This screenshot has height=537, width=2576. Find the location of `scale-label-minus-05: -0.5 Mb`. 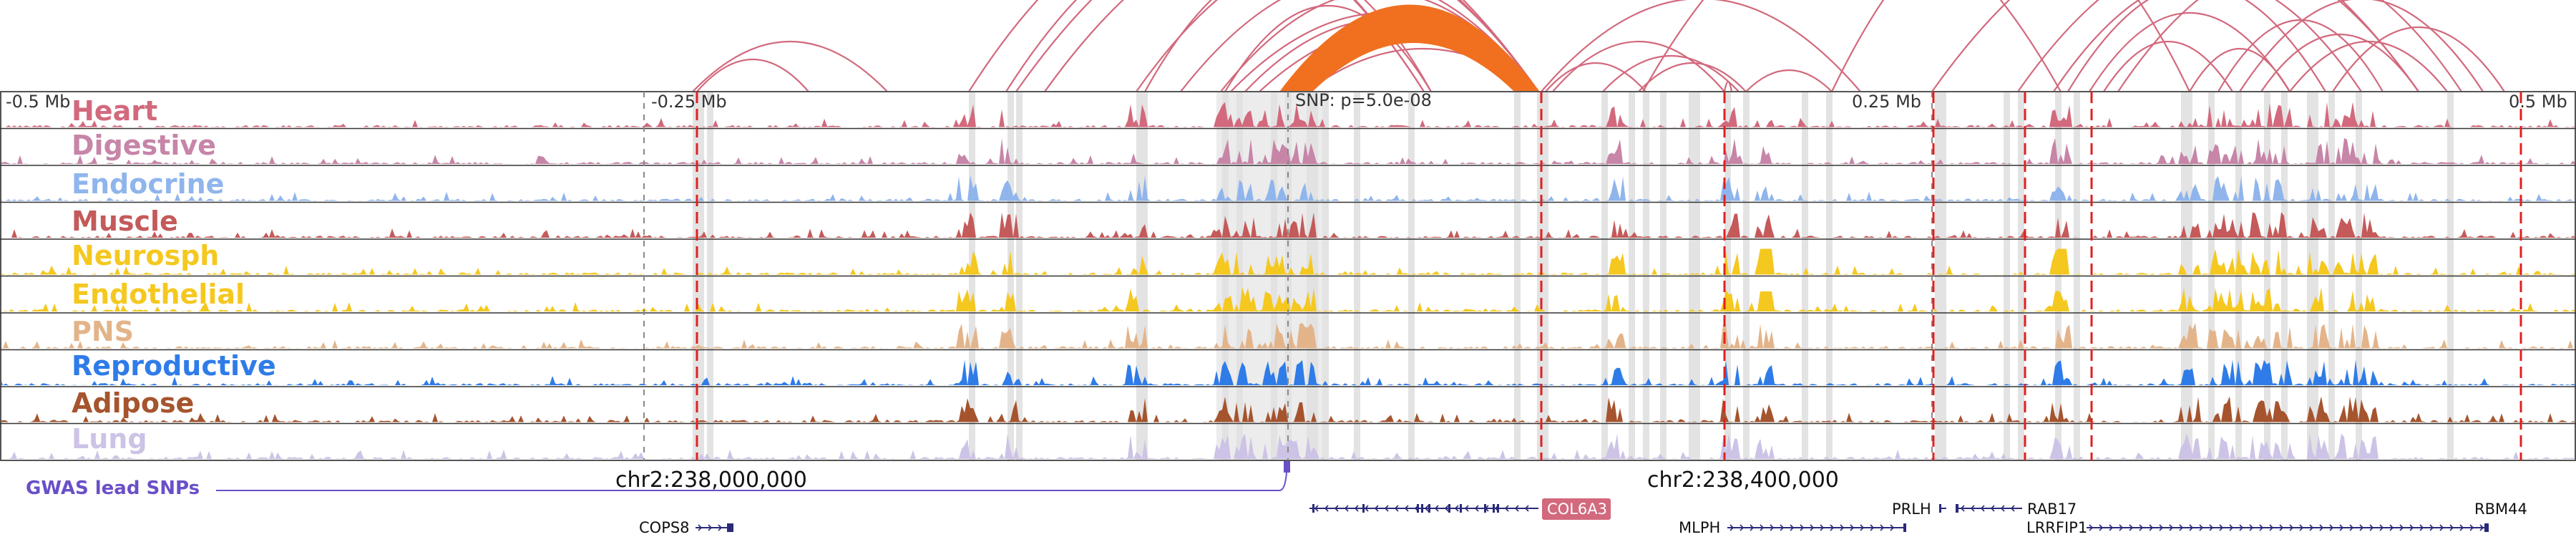

scale-label-minus-05: -0.5 Mb is located at coordinates (38, 102).